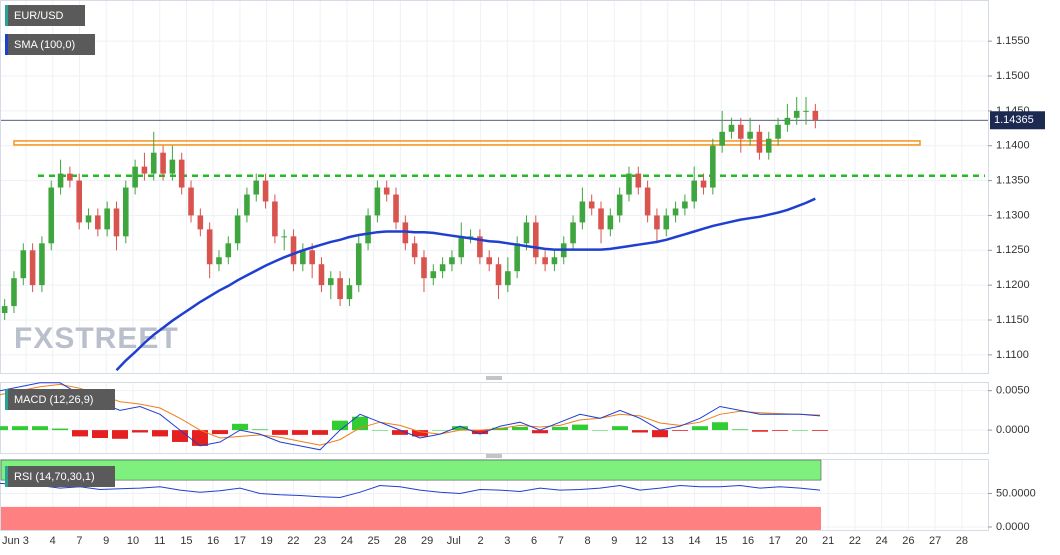 The image size is (1060, 555). I want to click on x-tick-label: 11, so click(159, 541).